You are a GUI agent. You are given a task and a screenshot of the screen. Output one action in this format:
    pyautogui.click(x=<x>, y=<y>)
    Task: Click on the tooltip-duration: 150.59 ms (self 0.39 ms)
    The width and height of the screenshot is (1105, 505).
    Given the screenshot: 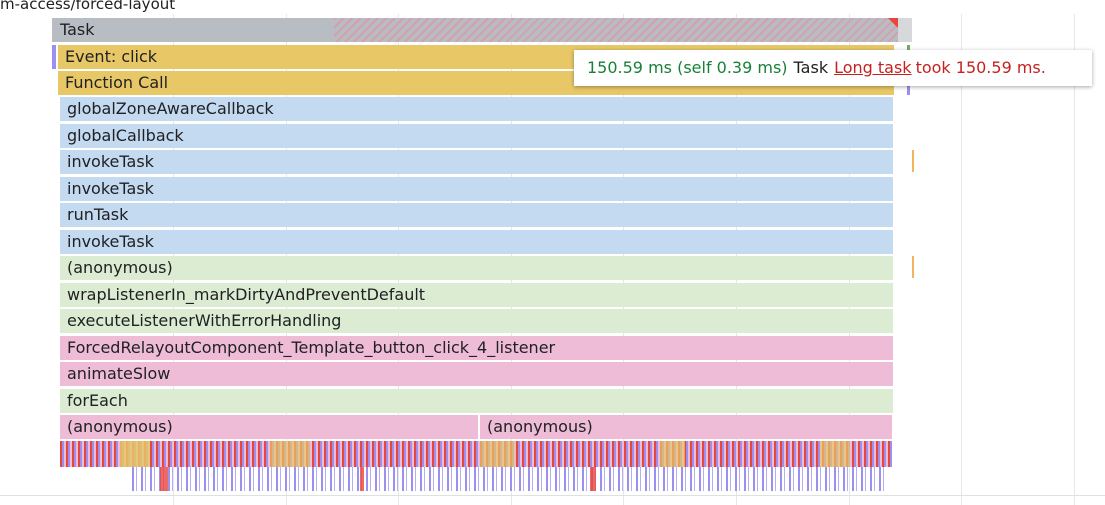 What is the action you would take?
    pyautogui.click(x=687, y=67)
    